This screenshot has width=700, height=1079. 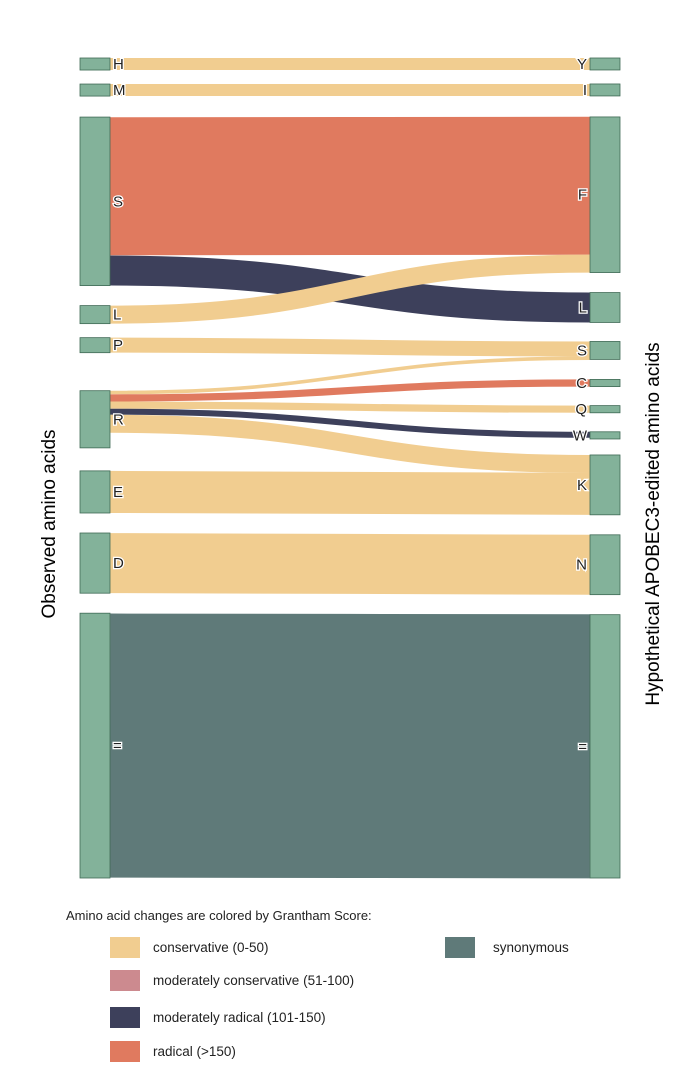 I want to click on link-D-to-N, so click(x=350, y=564).